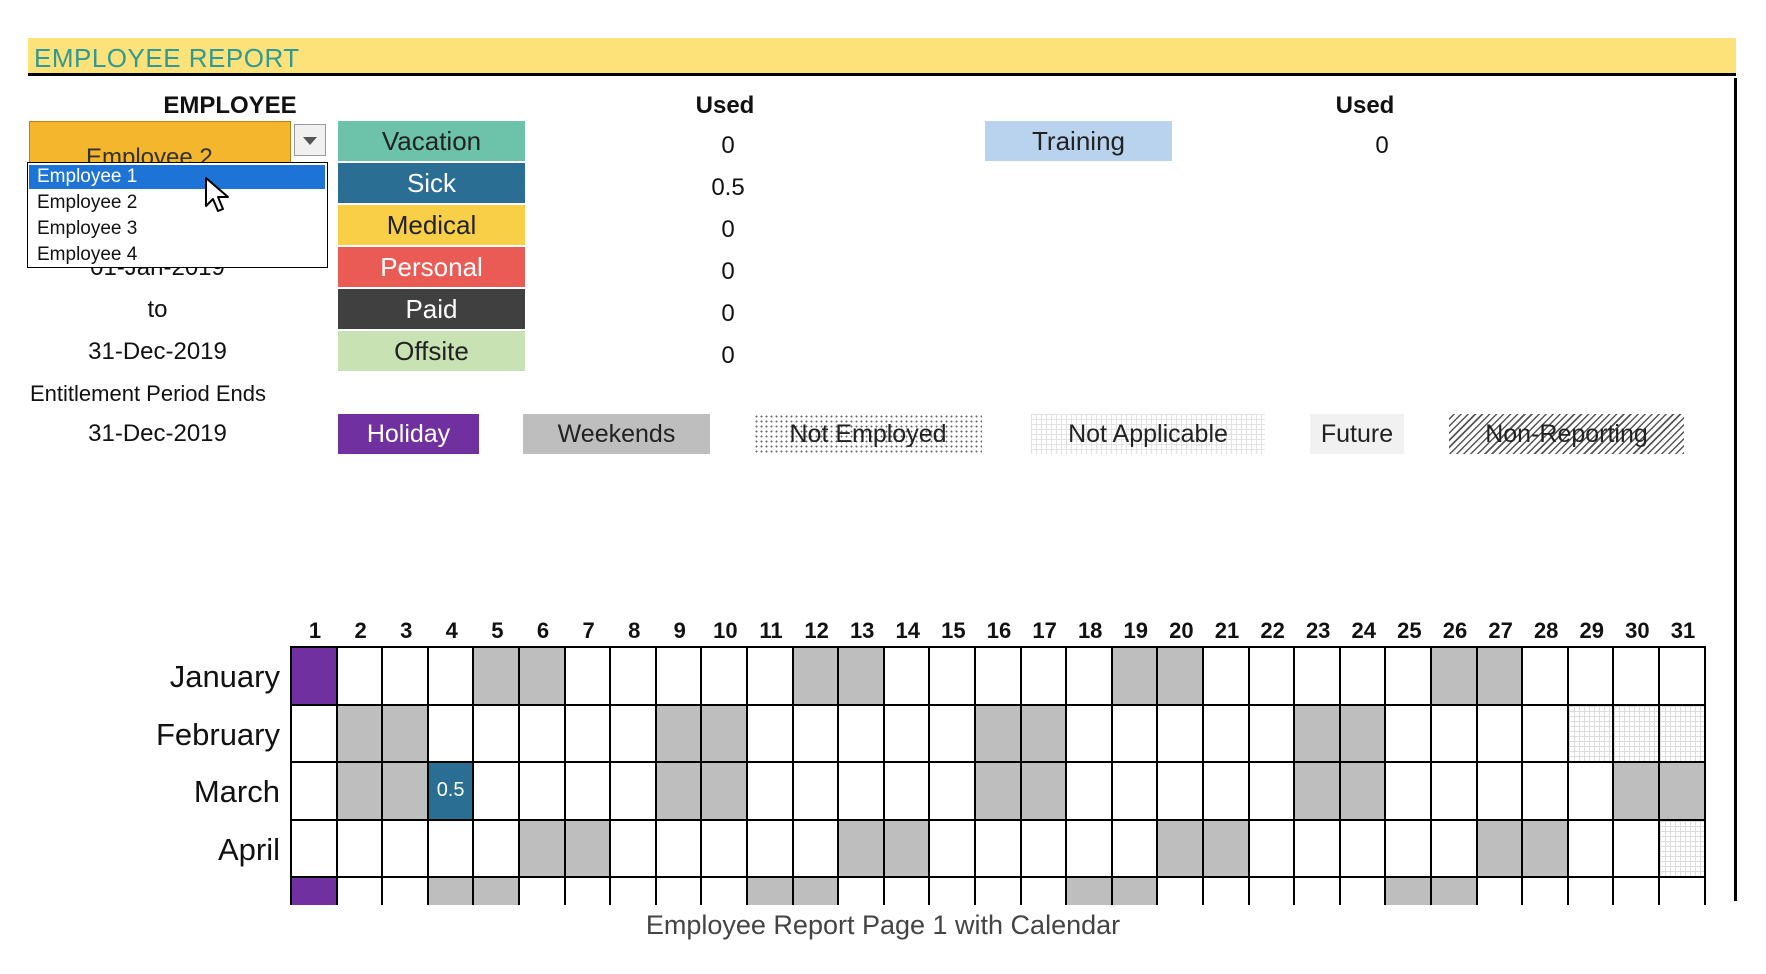  Describe the element at coordinates (87, 202) in the screenshot. I see `dropdown-option-employee-2: Employee 2` at that location.